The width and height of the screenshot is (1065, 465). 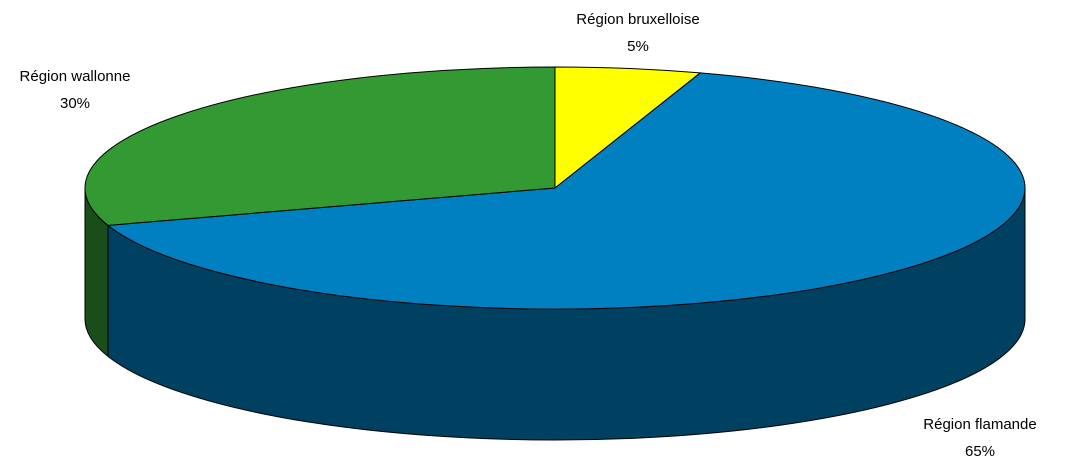 What do you see at coordinates (979, 424) in the screenshot?
I see `slice-label: Région flamande` at bounding box center [979, 424].